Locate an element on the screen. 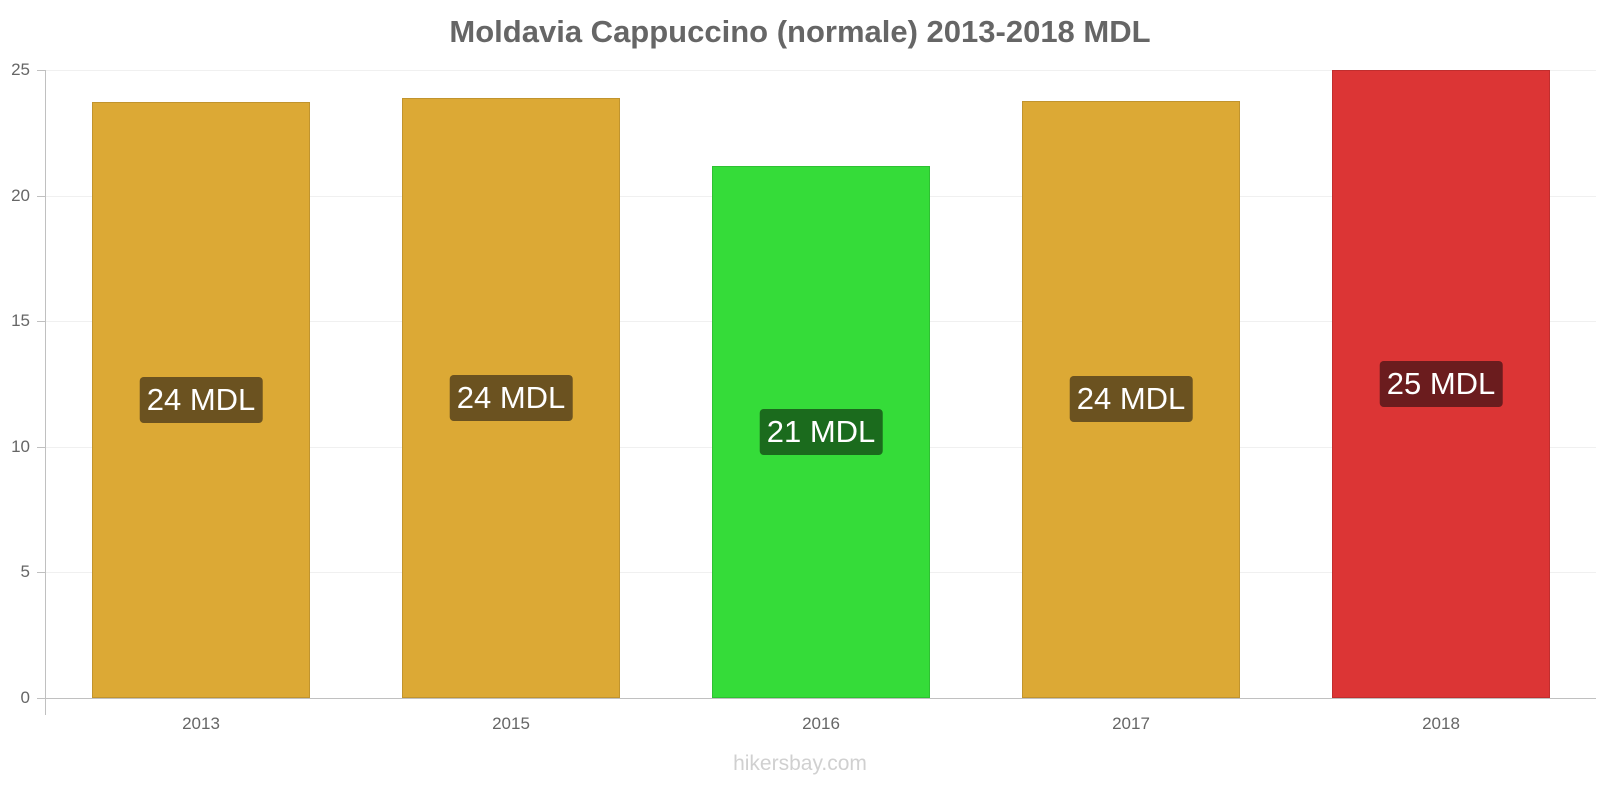 The height and width of the screenshot is (800, 1600). y-tick-label: 15 is located at coordinates (20, 321).